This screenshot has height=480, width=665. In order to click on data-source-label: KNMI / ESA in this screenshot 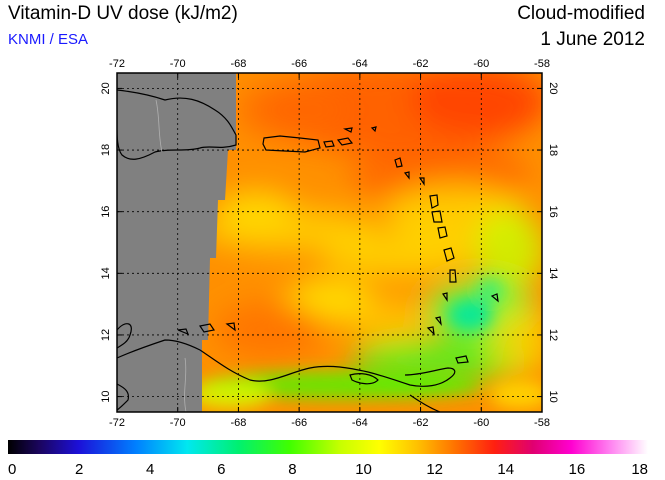, I will do `click(48, 39)`.